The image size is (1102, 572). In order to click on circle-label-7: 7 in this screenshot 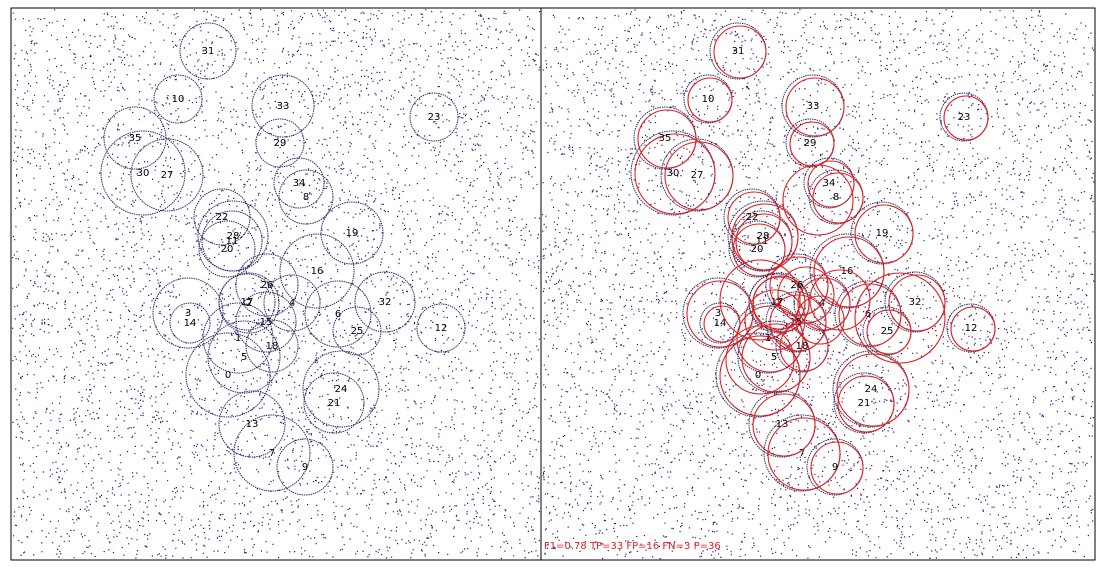, I will do `click(272, 453)`.